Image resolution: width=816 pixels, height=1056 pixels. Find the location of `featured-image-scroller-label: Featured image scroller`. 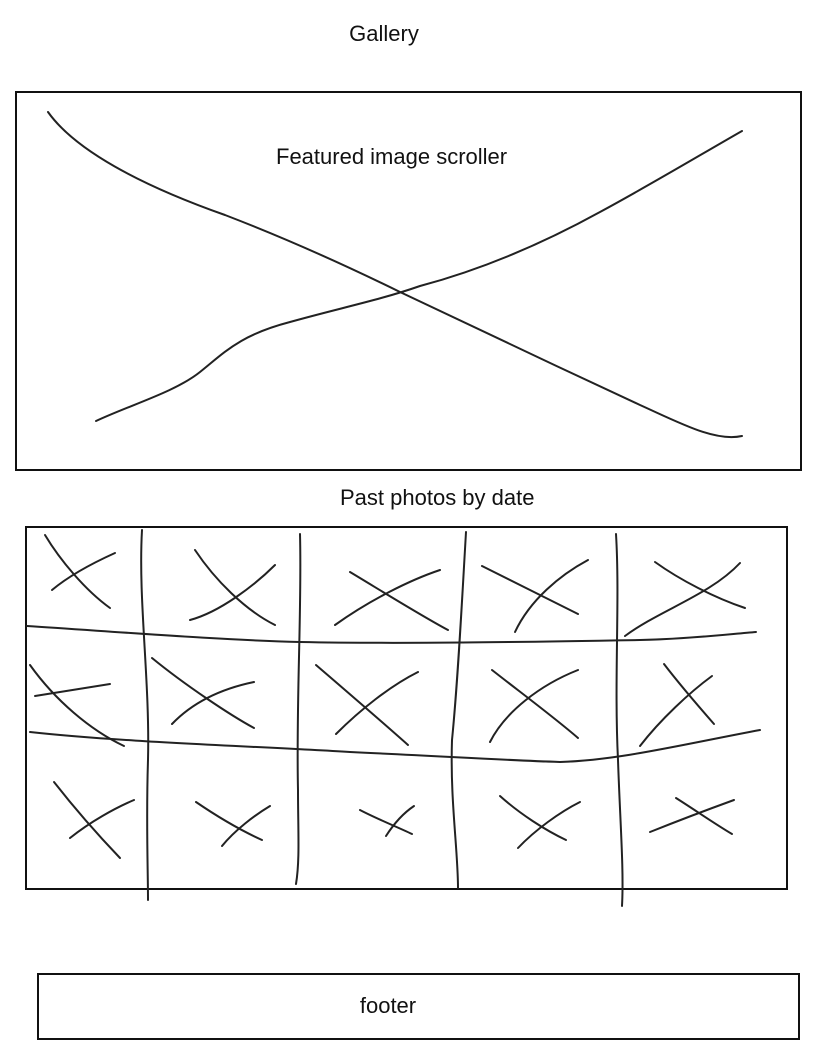

featured-image-scroller-label: Featured image scroller is located at coordinates (392, 156).